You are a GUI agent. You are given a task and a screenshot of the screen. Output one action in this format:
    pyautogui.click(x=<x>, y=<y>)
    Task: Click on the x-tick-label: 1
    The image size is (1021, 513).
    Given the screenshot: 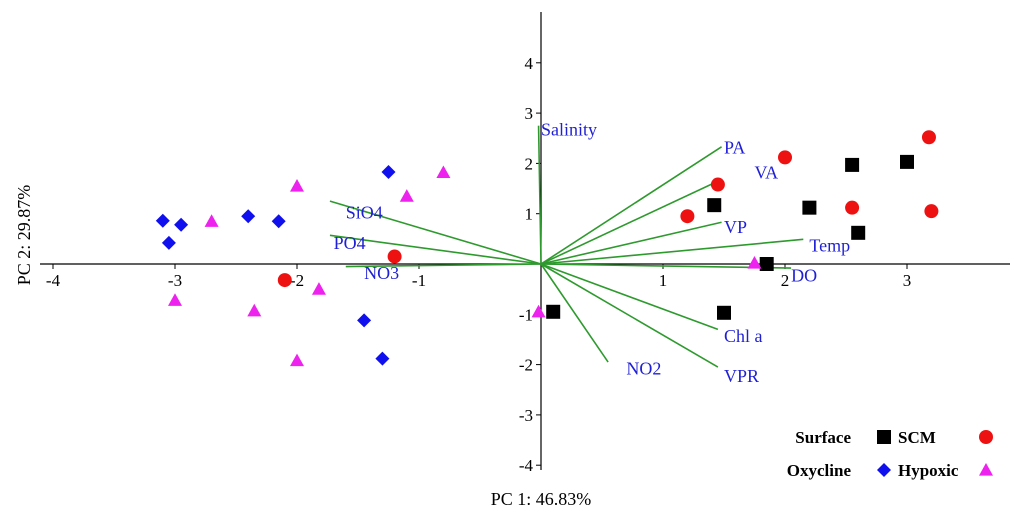 What is the action you would take?
    pyautogui.click(x=663, y=280)
    